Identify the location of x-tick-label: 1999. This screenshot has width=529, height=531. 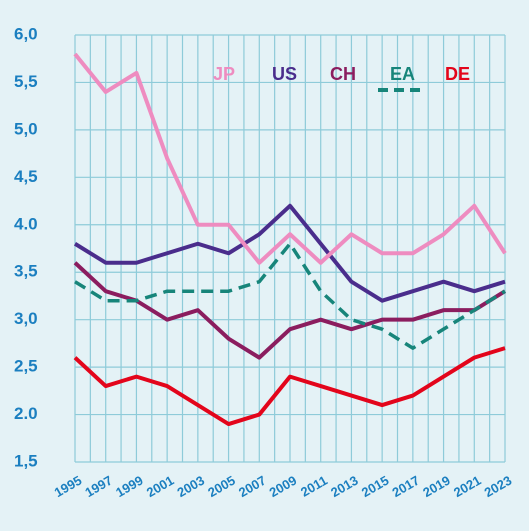
(129, 486).